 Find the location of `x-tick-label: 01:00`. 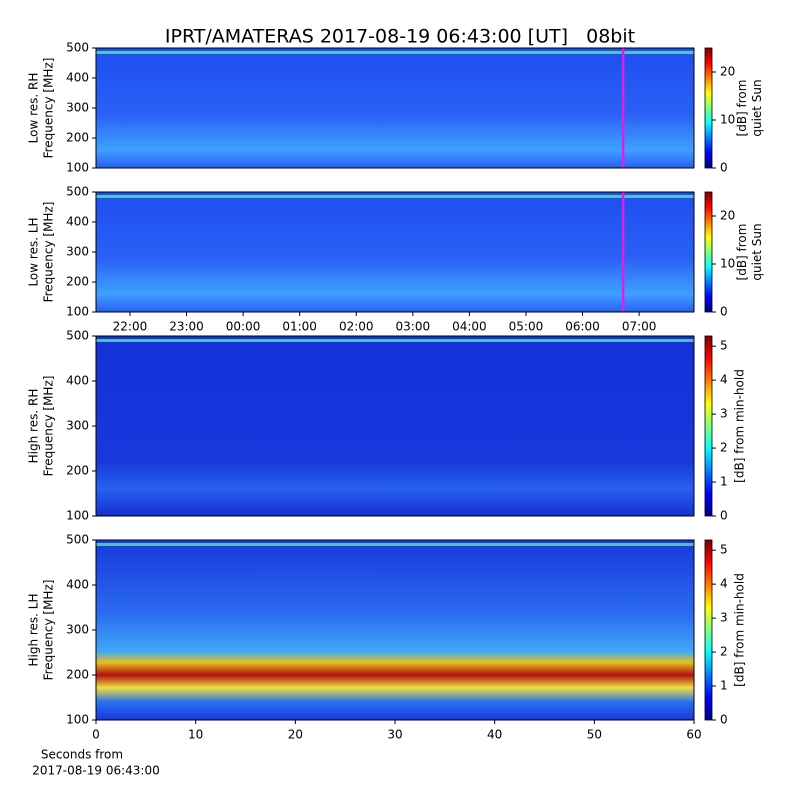

x-tick-label: 01:00 is located at coordinates (299, 327).